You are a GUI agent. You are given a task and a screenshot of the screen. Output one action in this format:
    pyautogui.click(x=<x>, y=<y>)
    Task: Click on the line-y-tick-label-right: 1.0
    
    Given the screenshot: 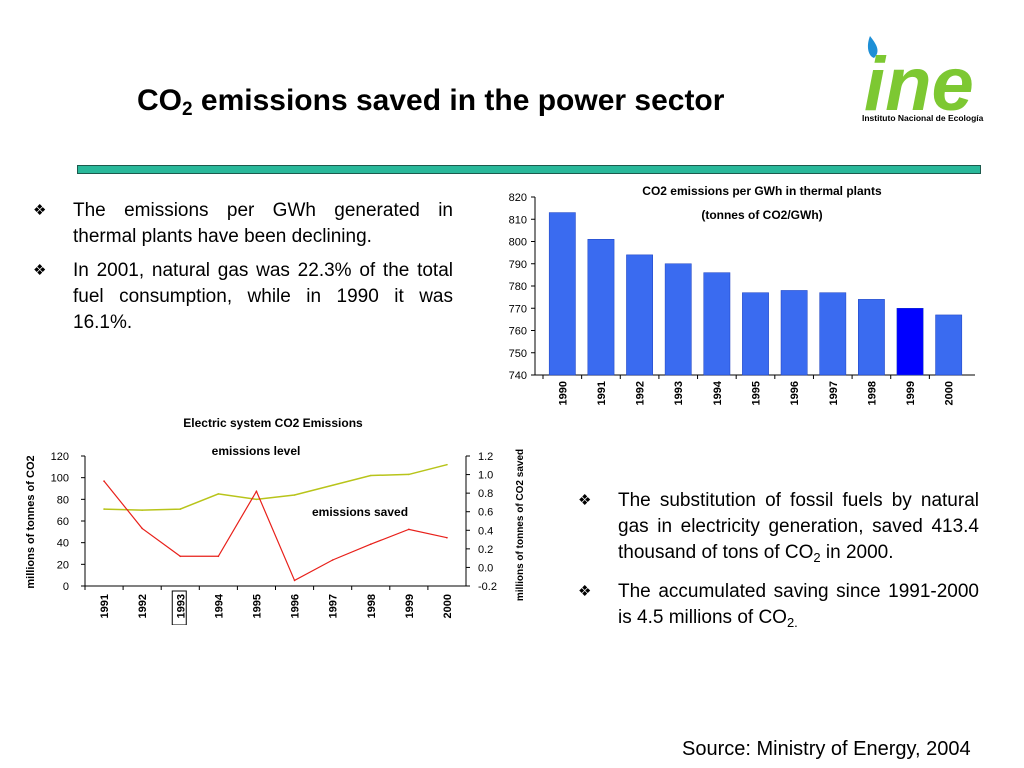 What is the action you would take?
    pyautogui.click(x=485, y=476)
    